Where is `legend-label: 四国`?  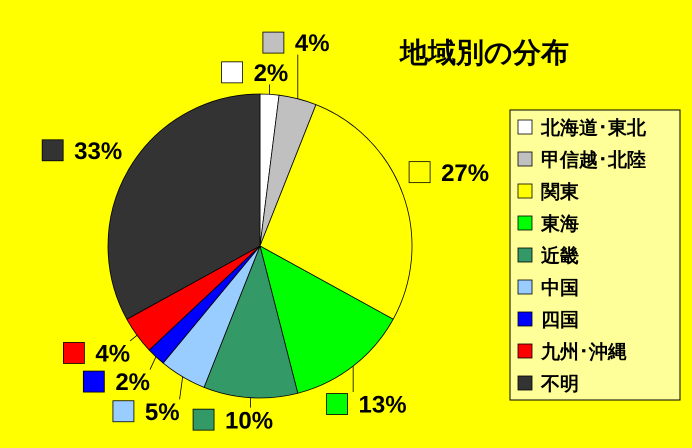
legend-label: 四国 is located at coordinates (560, 319).